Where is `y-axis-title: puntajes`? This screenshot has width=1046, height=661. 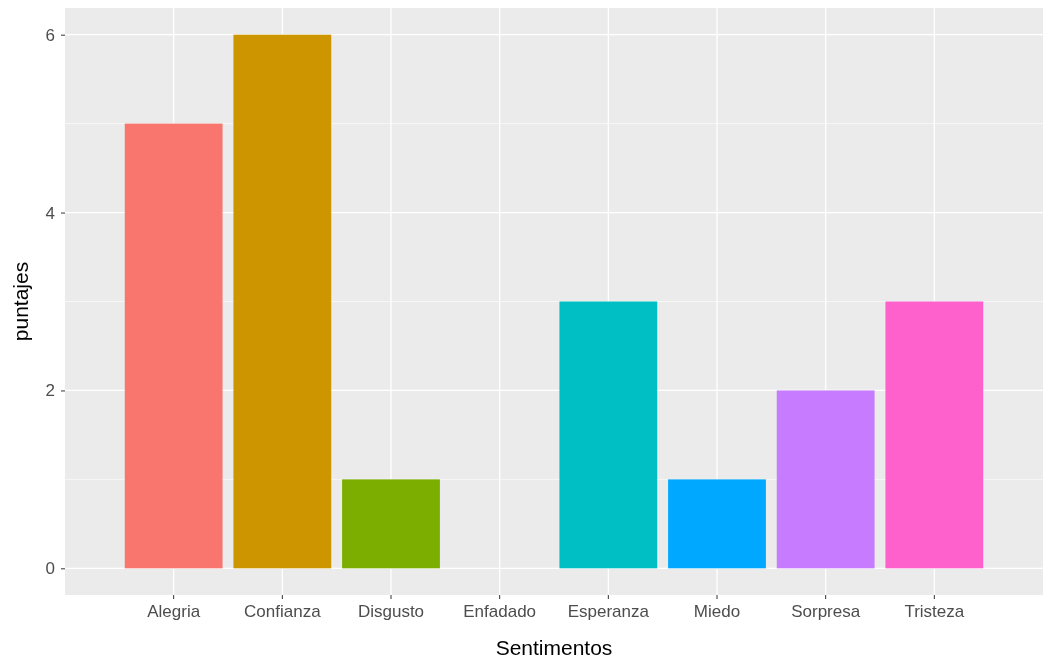
y-axis-title: puntajes is located at coordinates (20, 301).